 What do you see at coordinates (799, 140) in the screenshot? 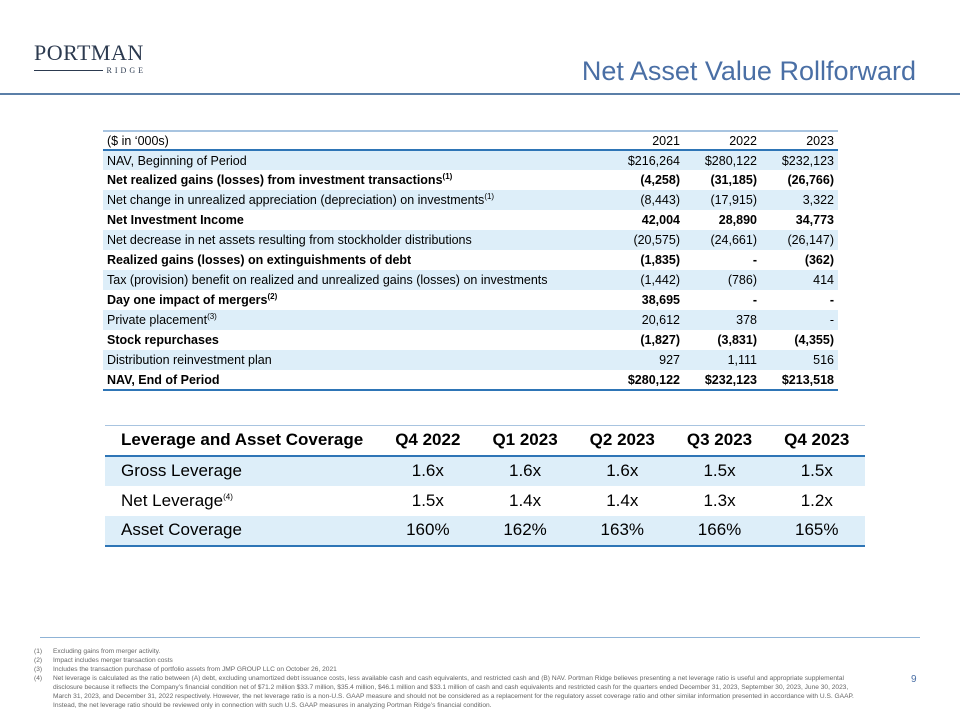
I see `table-cell: 2023` at bounding box center [799, 140].